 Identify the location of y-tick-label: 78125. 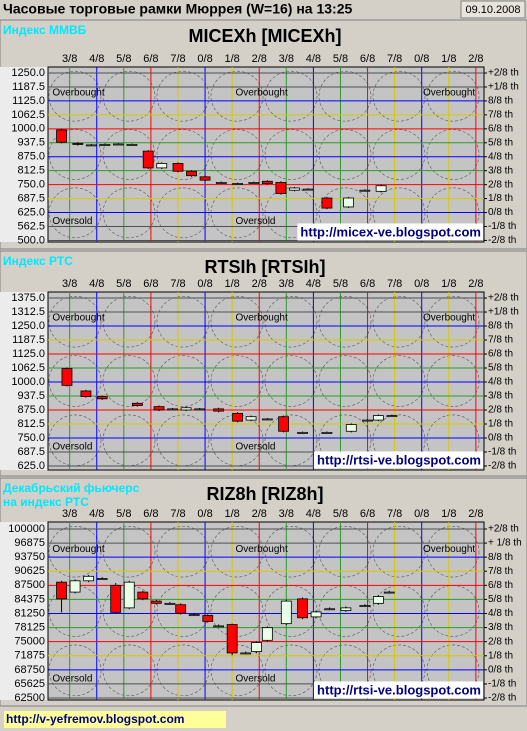
(29, 627).